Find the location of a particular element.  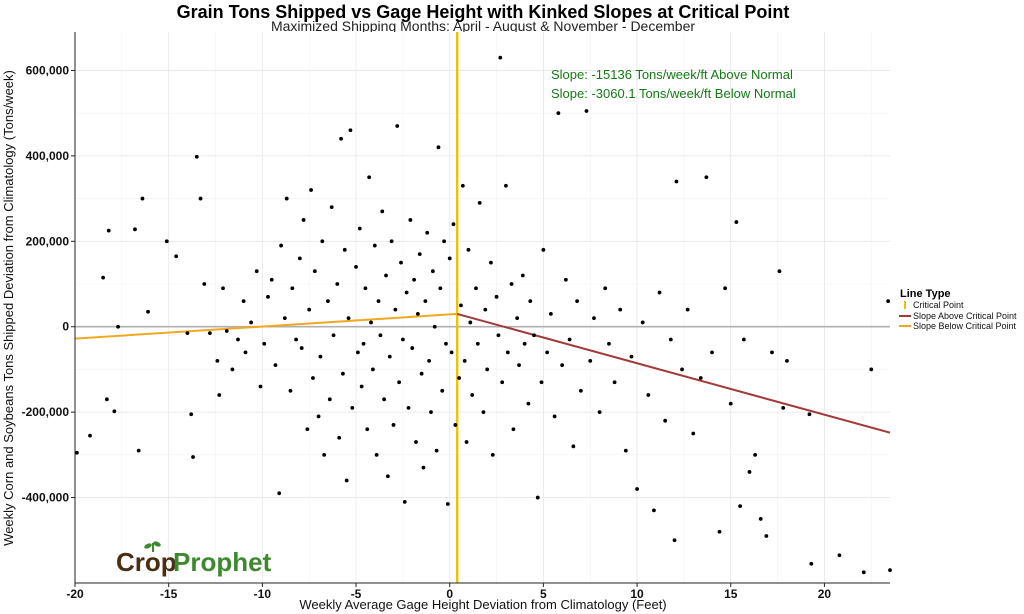

y-tick-label: 600,000 is located at coordinates (48, 70).